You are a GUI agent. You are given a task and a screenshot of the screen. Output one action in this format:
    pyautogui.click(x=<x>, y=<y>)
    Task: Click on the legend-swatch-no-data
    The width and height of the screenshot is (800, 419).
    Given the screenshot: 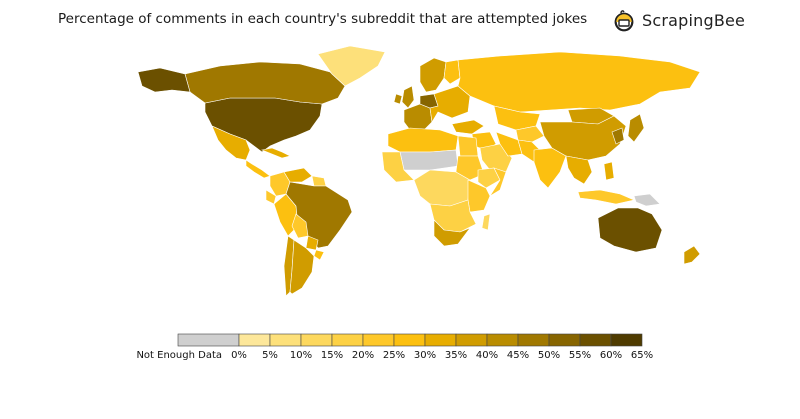 What is the action you would take?
    pyautogui.click(x=208, y=340)
    